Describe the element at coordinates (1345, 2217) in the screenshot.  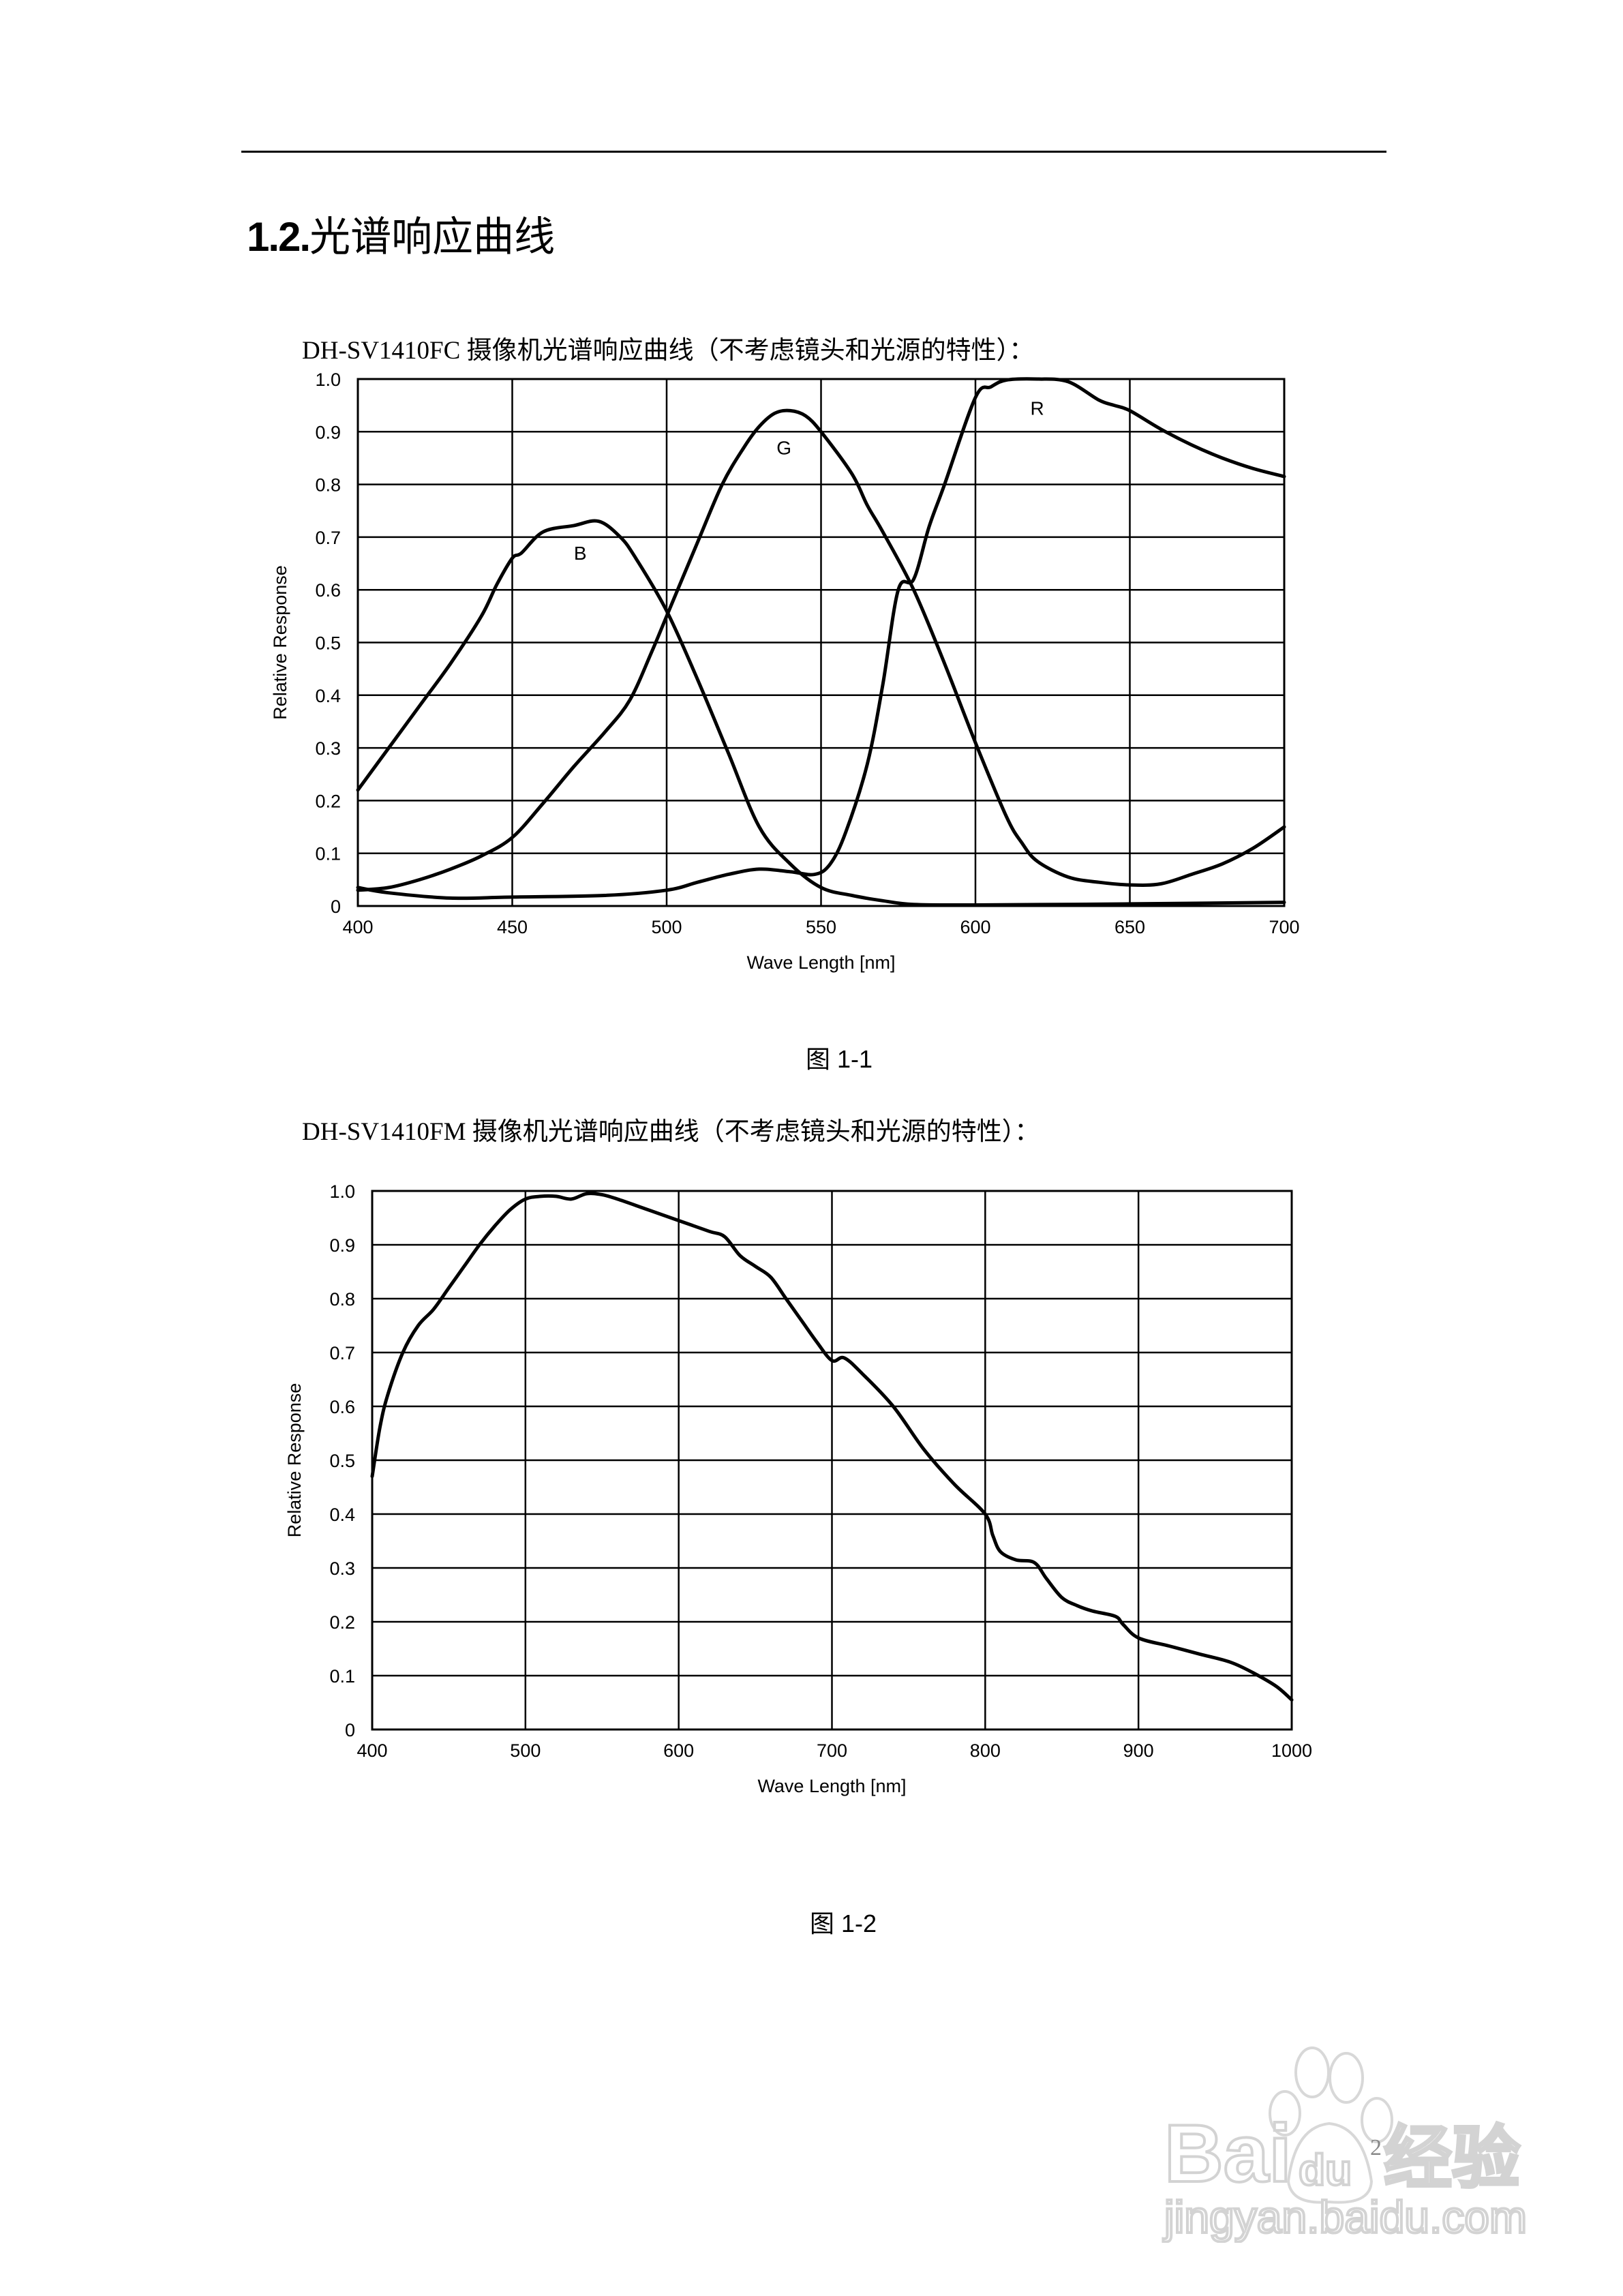
I see `watermark-url: jingyan.baidu.com` at that location.